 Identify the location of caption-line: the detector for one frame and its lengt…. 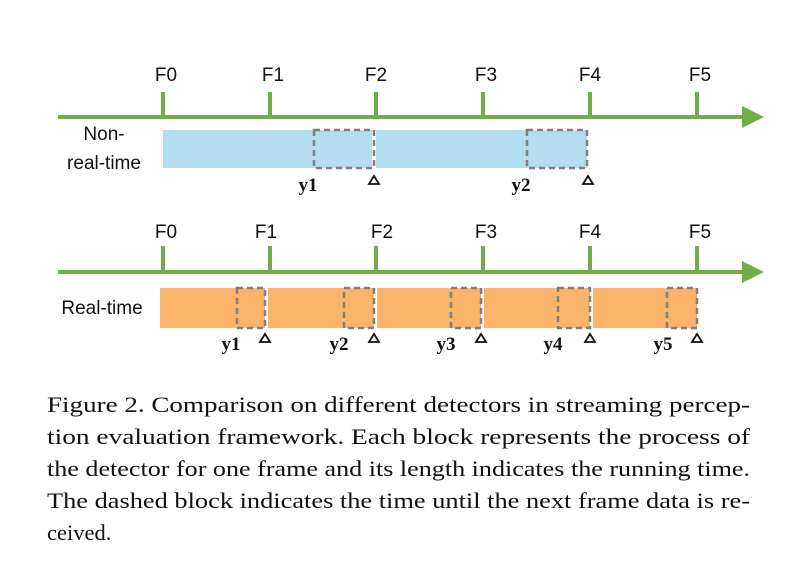
(398, 468).